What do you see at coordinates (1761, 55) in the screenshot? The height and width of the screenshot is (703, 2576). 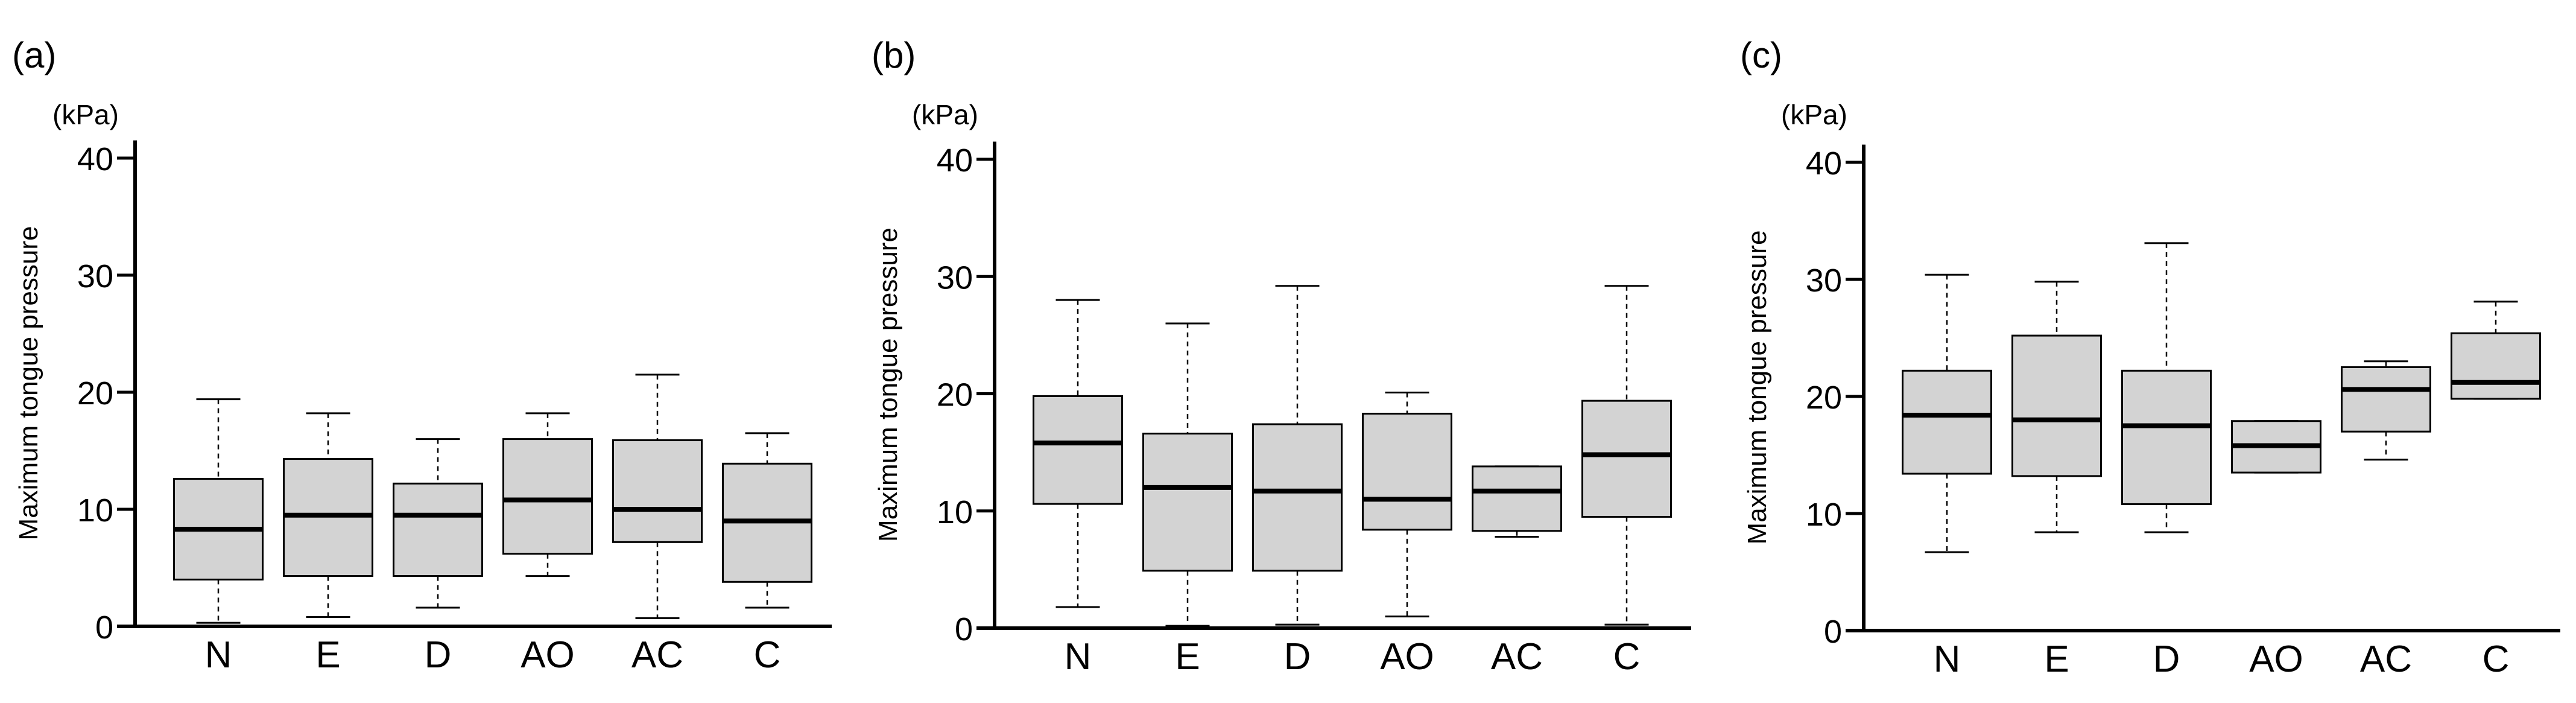 I see `panel-label: (c)` at bounding box center [1761, 55].